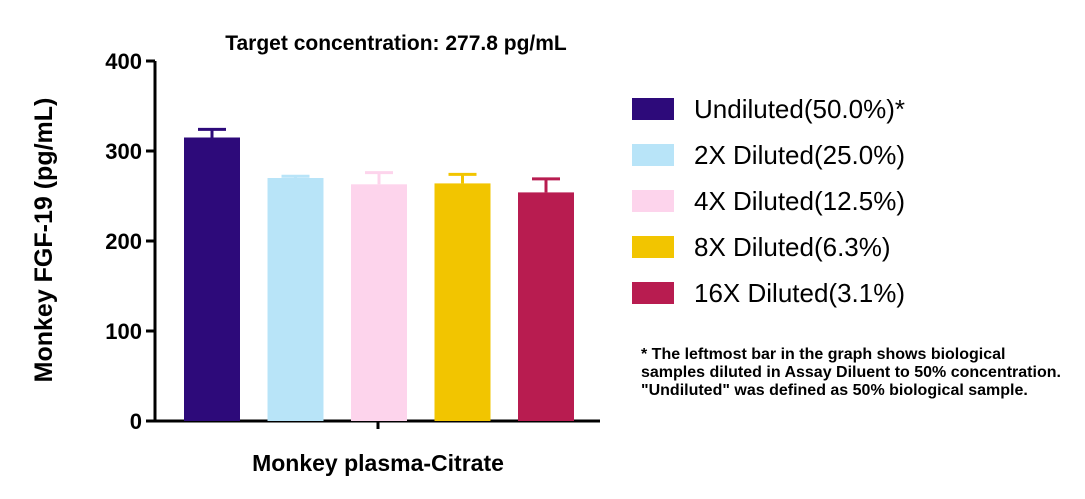  What do you see at coordinates (396, 43) in the screenshot?
I see `chart-title: Target concentration: 277.8 pg/mL` at bounding box center [396, 43].